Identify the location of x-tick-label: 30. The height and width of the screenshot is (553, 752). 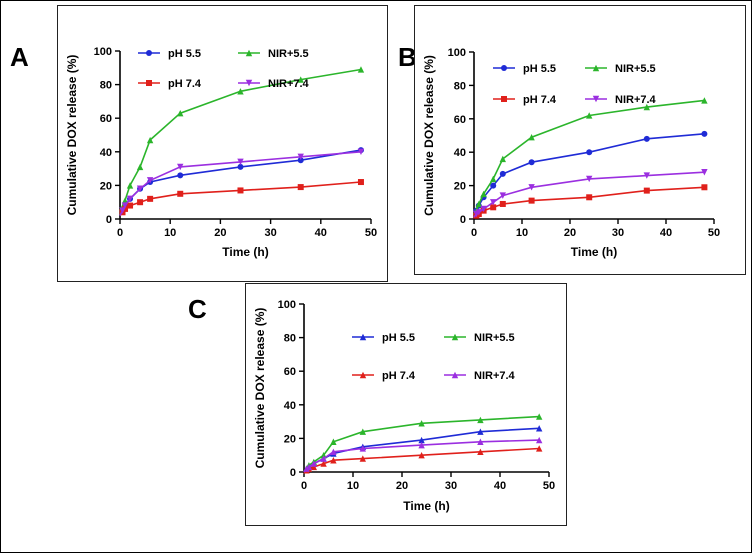
(451, 486).